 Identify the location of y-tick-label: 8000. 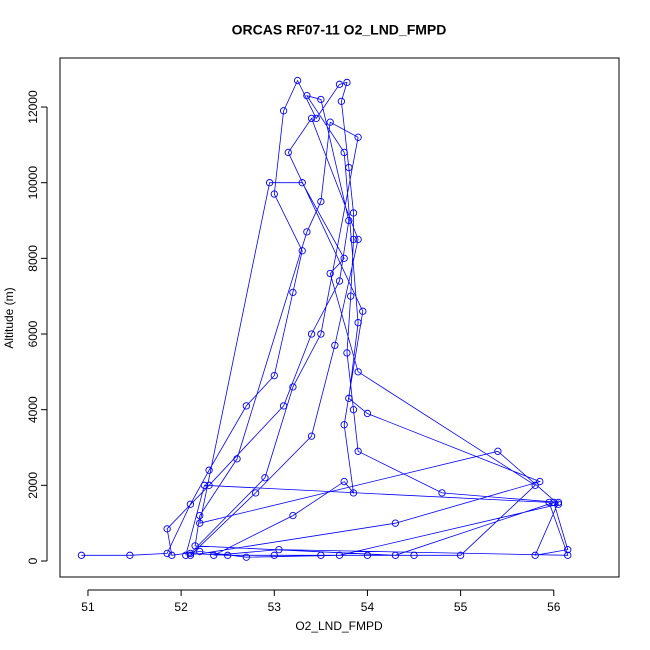
(33, 258).